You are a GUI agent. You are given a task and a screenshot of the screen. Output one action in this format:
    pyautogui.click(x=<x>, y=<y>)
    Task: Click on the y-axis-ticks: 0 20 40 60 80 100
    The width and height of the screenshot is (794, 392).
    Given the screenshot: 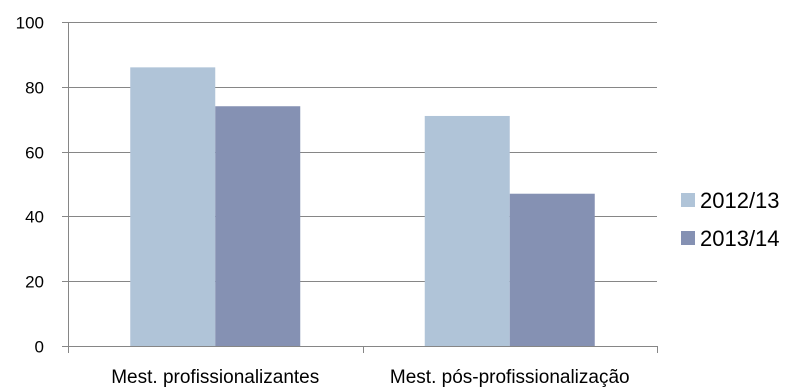 What is the action you would take?
    pyautogui.click(x=30, y=185)
    